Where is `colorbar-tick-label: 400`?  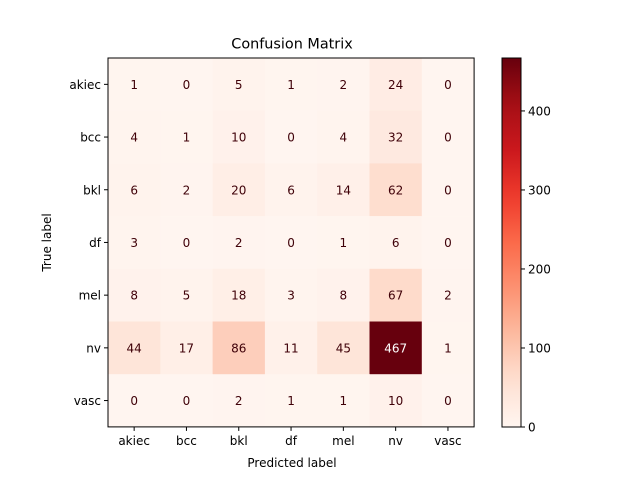 colorbar-tick-label: 400 is located at coordinates (539, 111).